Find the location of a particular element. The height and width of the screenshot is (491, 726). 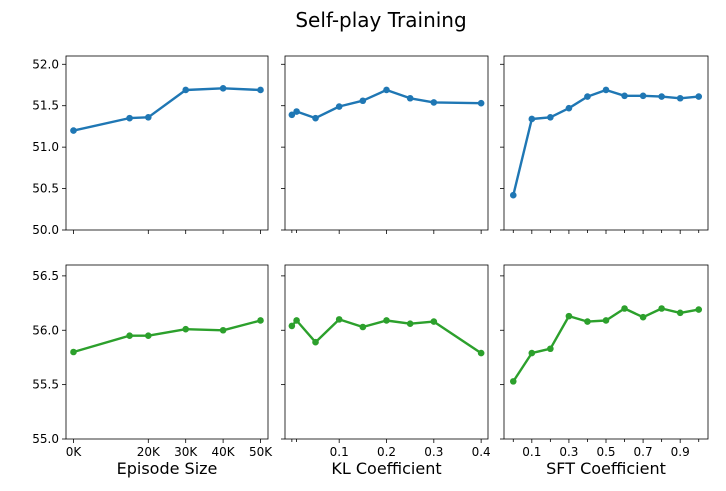

x-tick-label: 50K is located at coordinates (261, 452).